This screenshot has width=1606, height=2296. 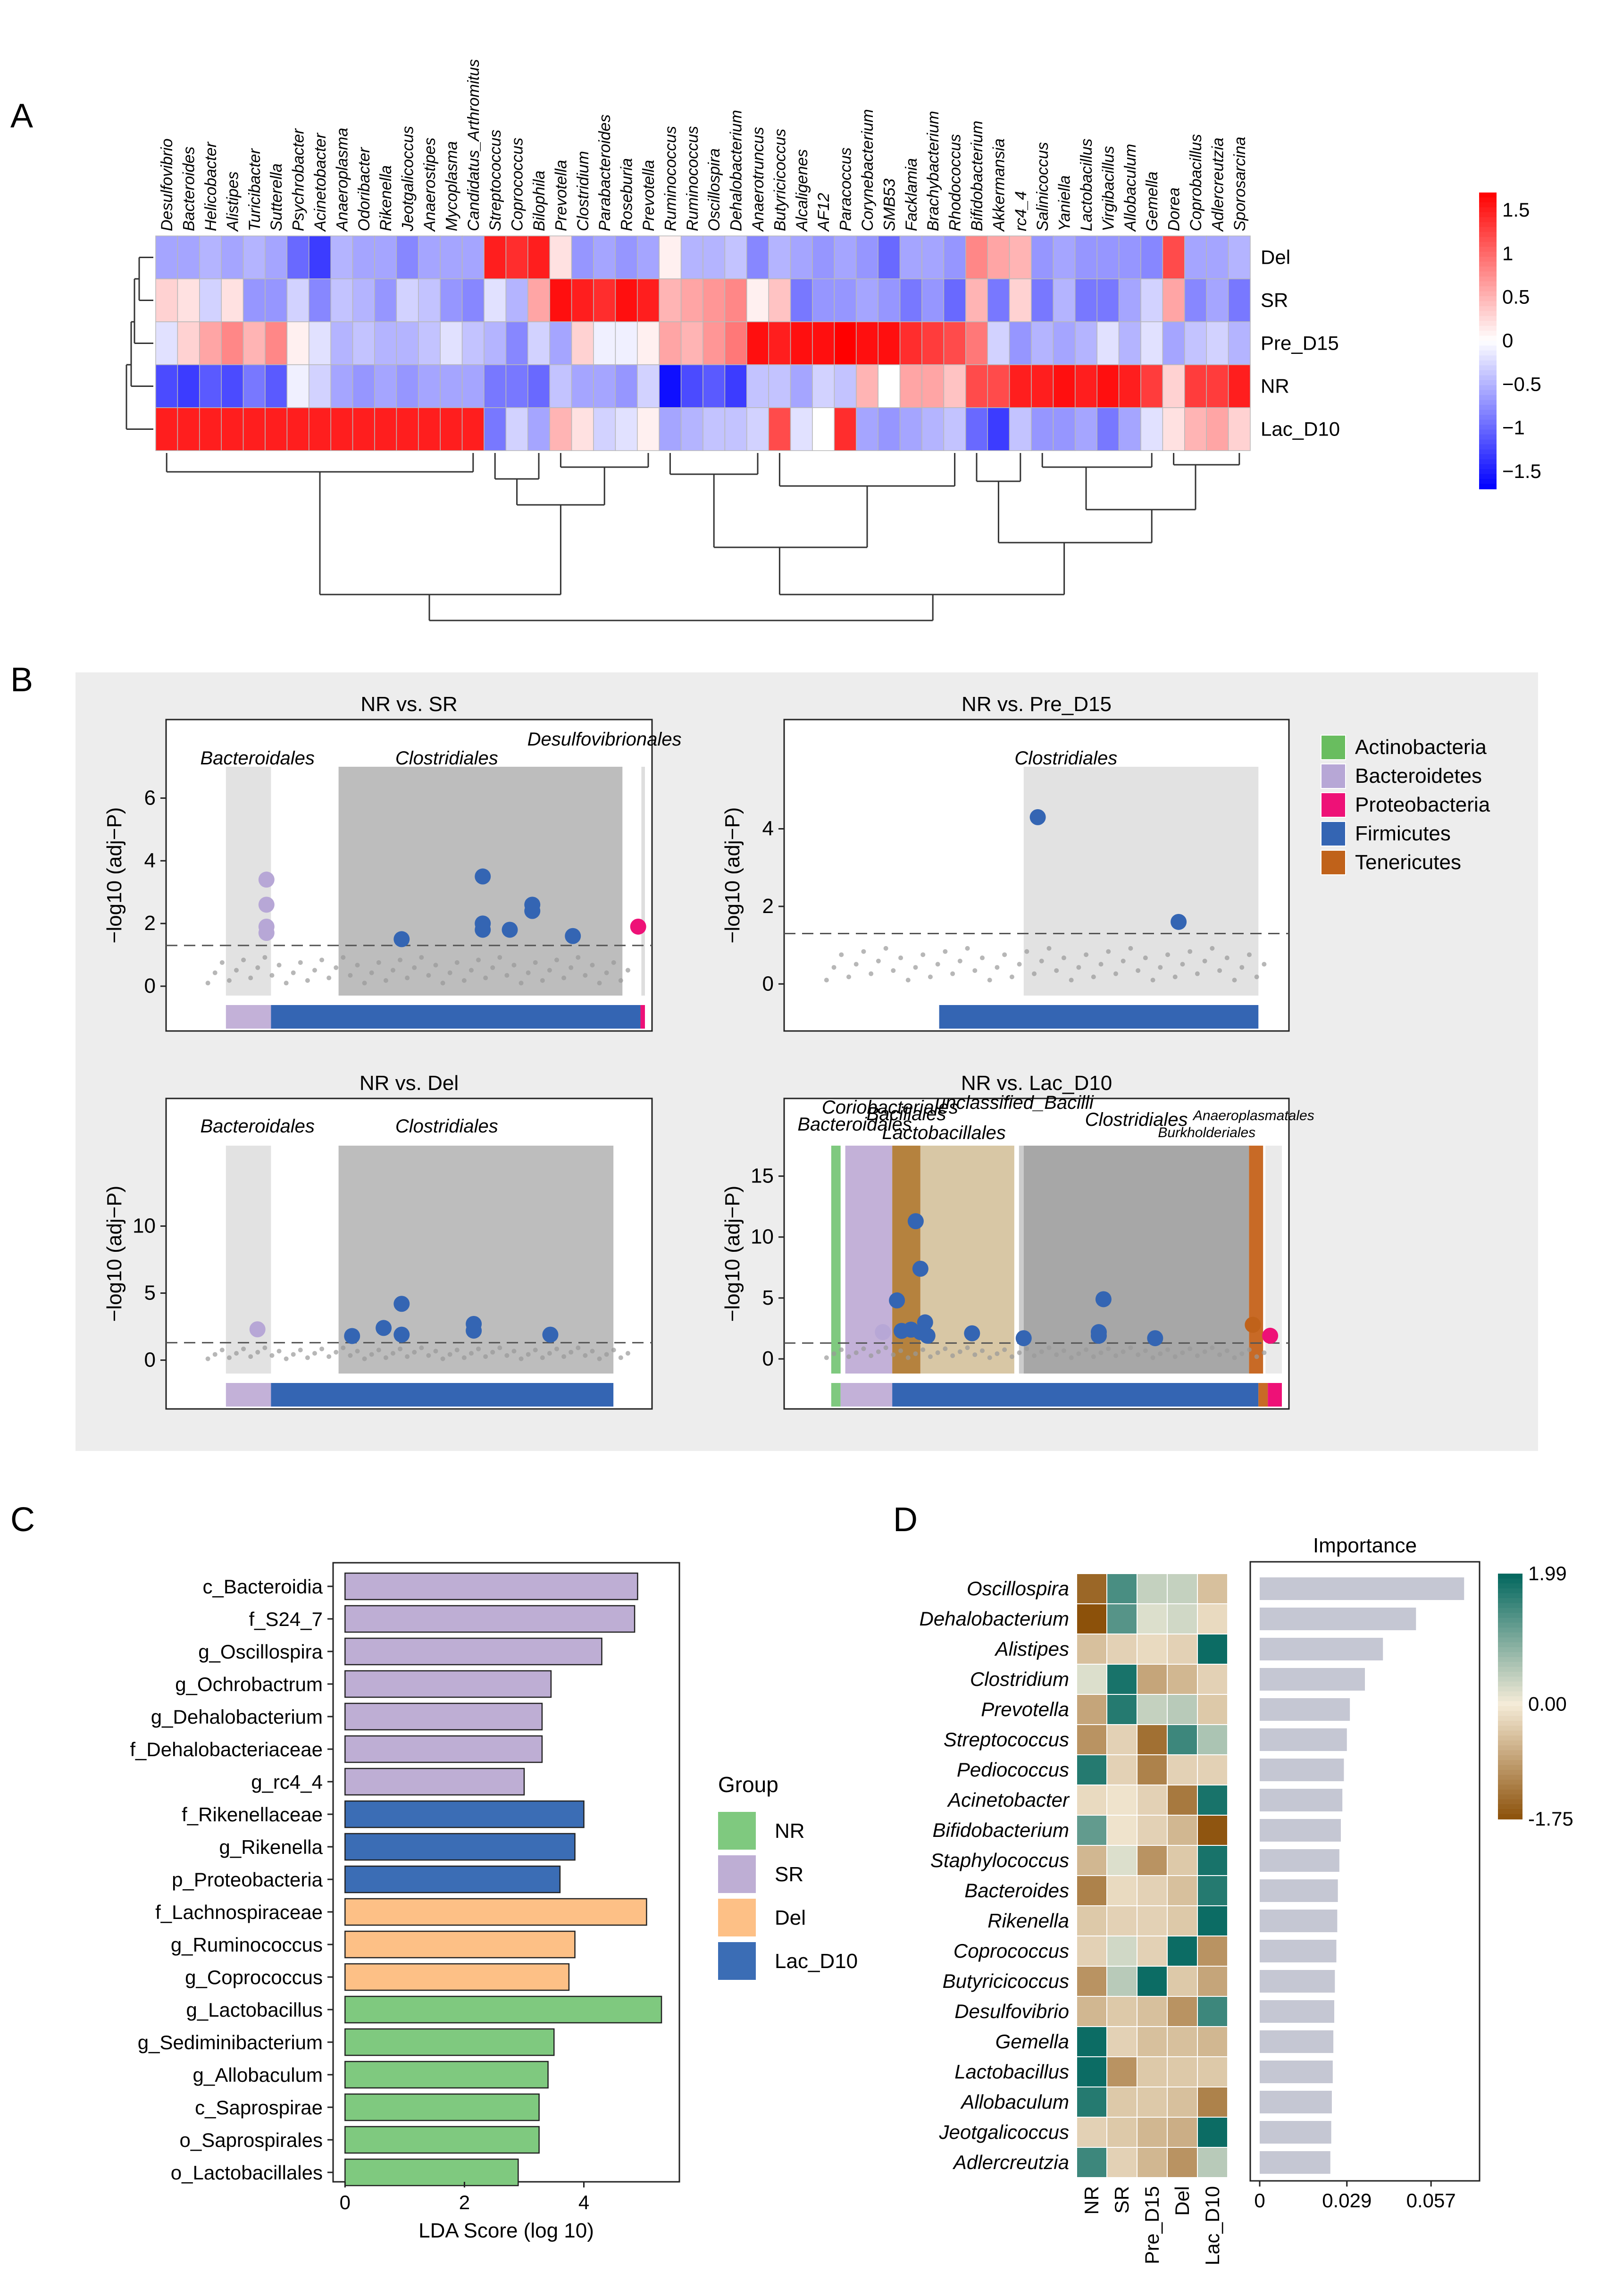 What do you see at coordinates (1011, 2011) in the screenshot?
I see `heatmap-d-row-label: Desulfovibrio` at bounding box center [1011, 2011].